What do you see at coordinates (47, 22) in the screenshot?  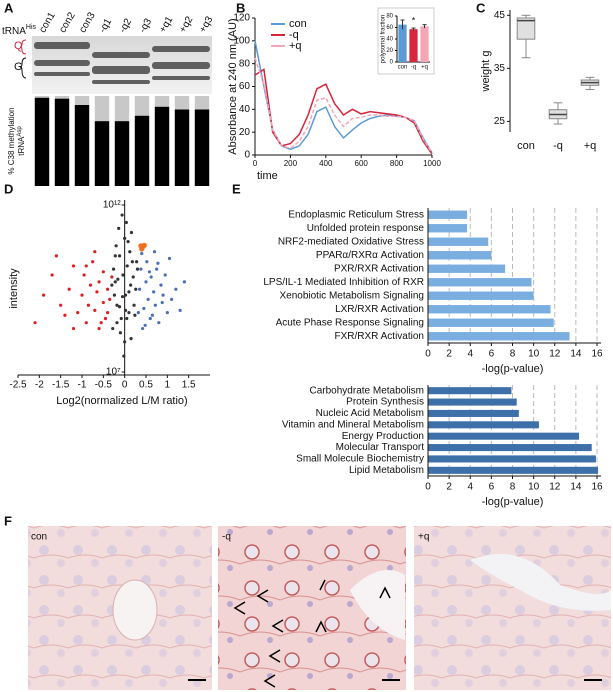 I see `lane-label: con1` at bounding box center [47, 22].